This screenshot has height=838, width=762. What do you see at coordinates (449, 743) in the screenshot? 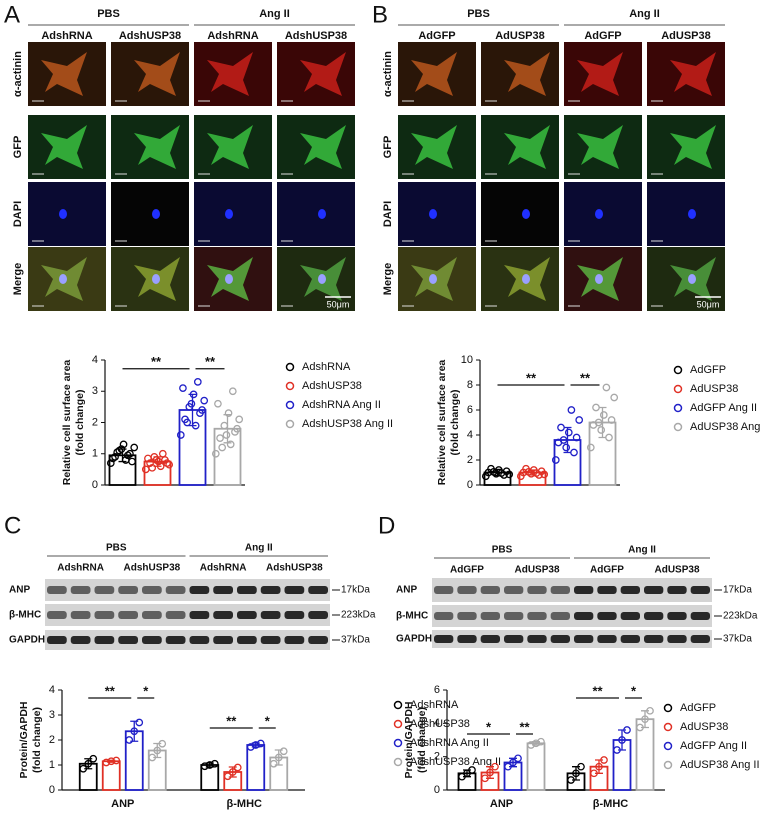
I see `legend-label: AdshRNA Ang II` at bounding box center [449, 743].